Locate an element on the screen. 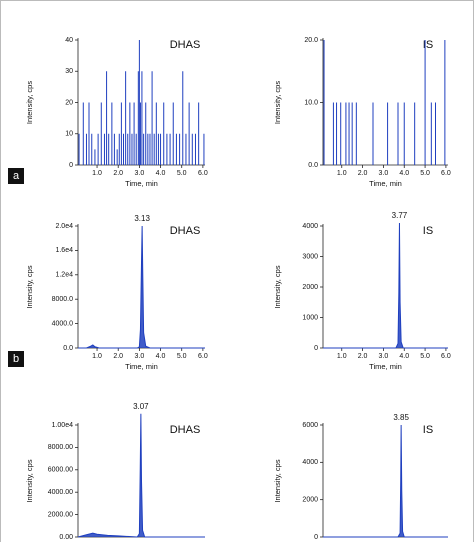 The image size is (474, 542). panel-letter: b is located at coordinates (16, 359).